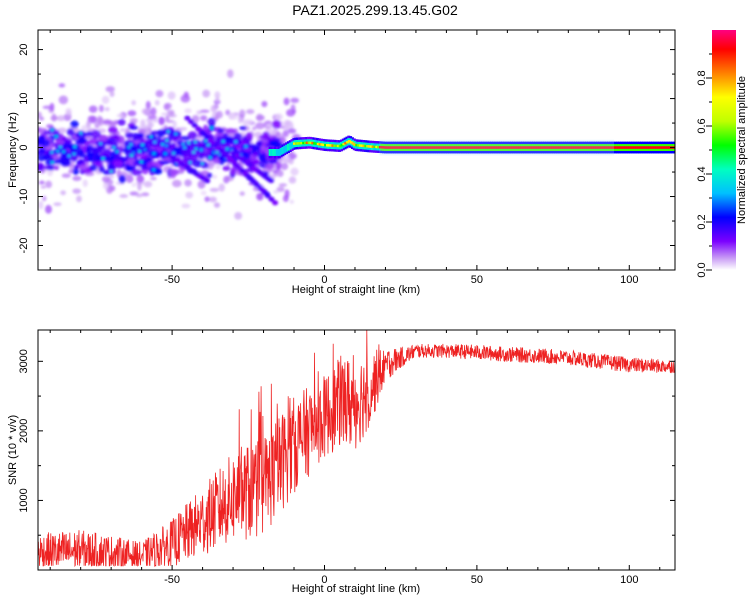  Describe the element at coordinates (702, 269) in the screenshot. I see `colorbar-tick-label: 0.0` at that location.